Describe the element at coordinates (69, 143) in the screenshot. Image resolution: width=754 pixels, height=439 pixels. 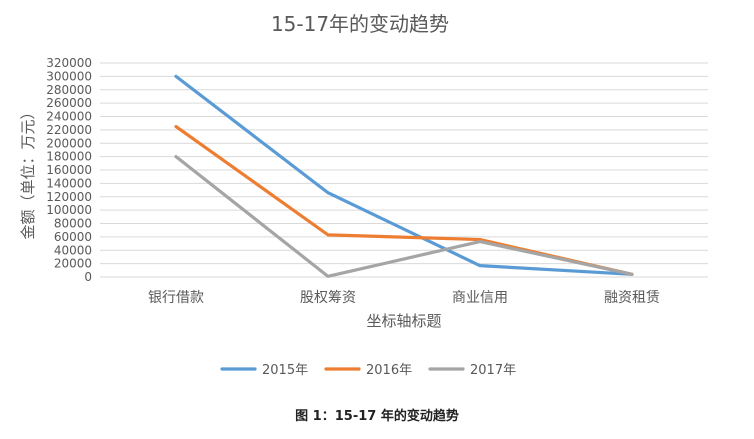
I see `y-tick-label: 200000` at that location.